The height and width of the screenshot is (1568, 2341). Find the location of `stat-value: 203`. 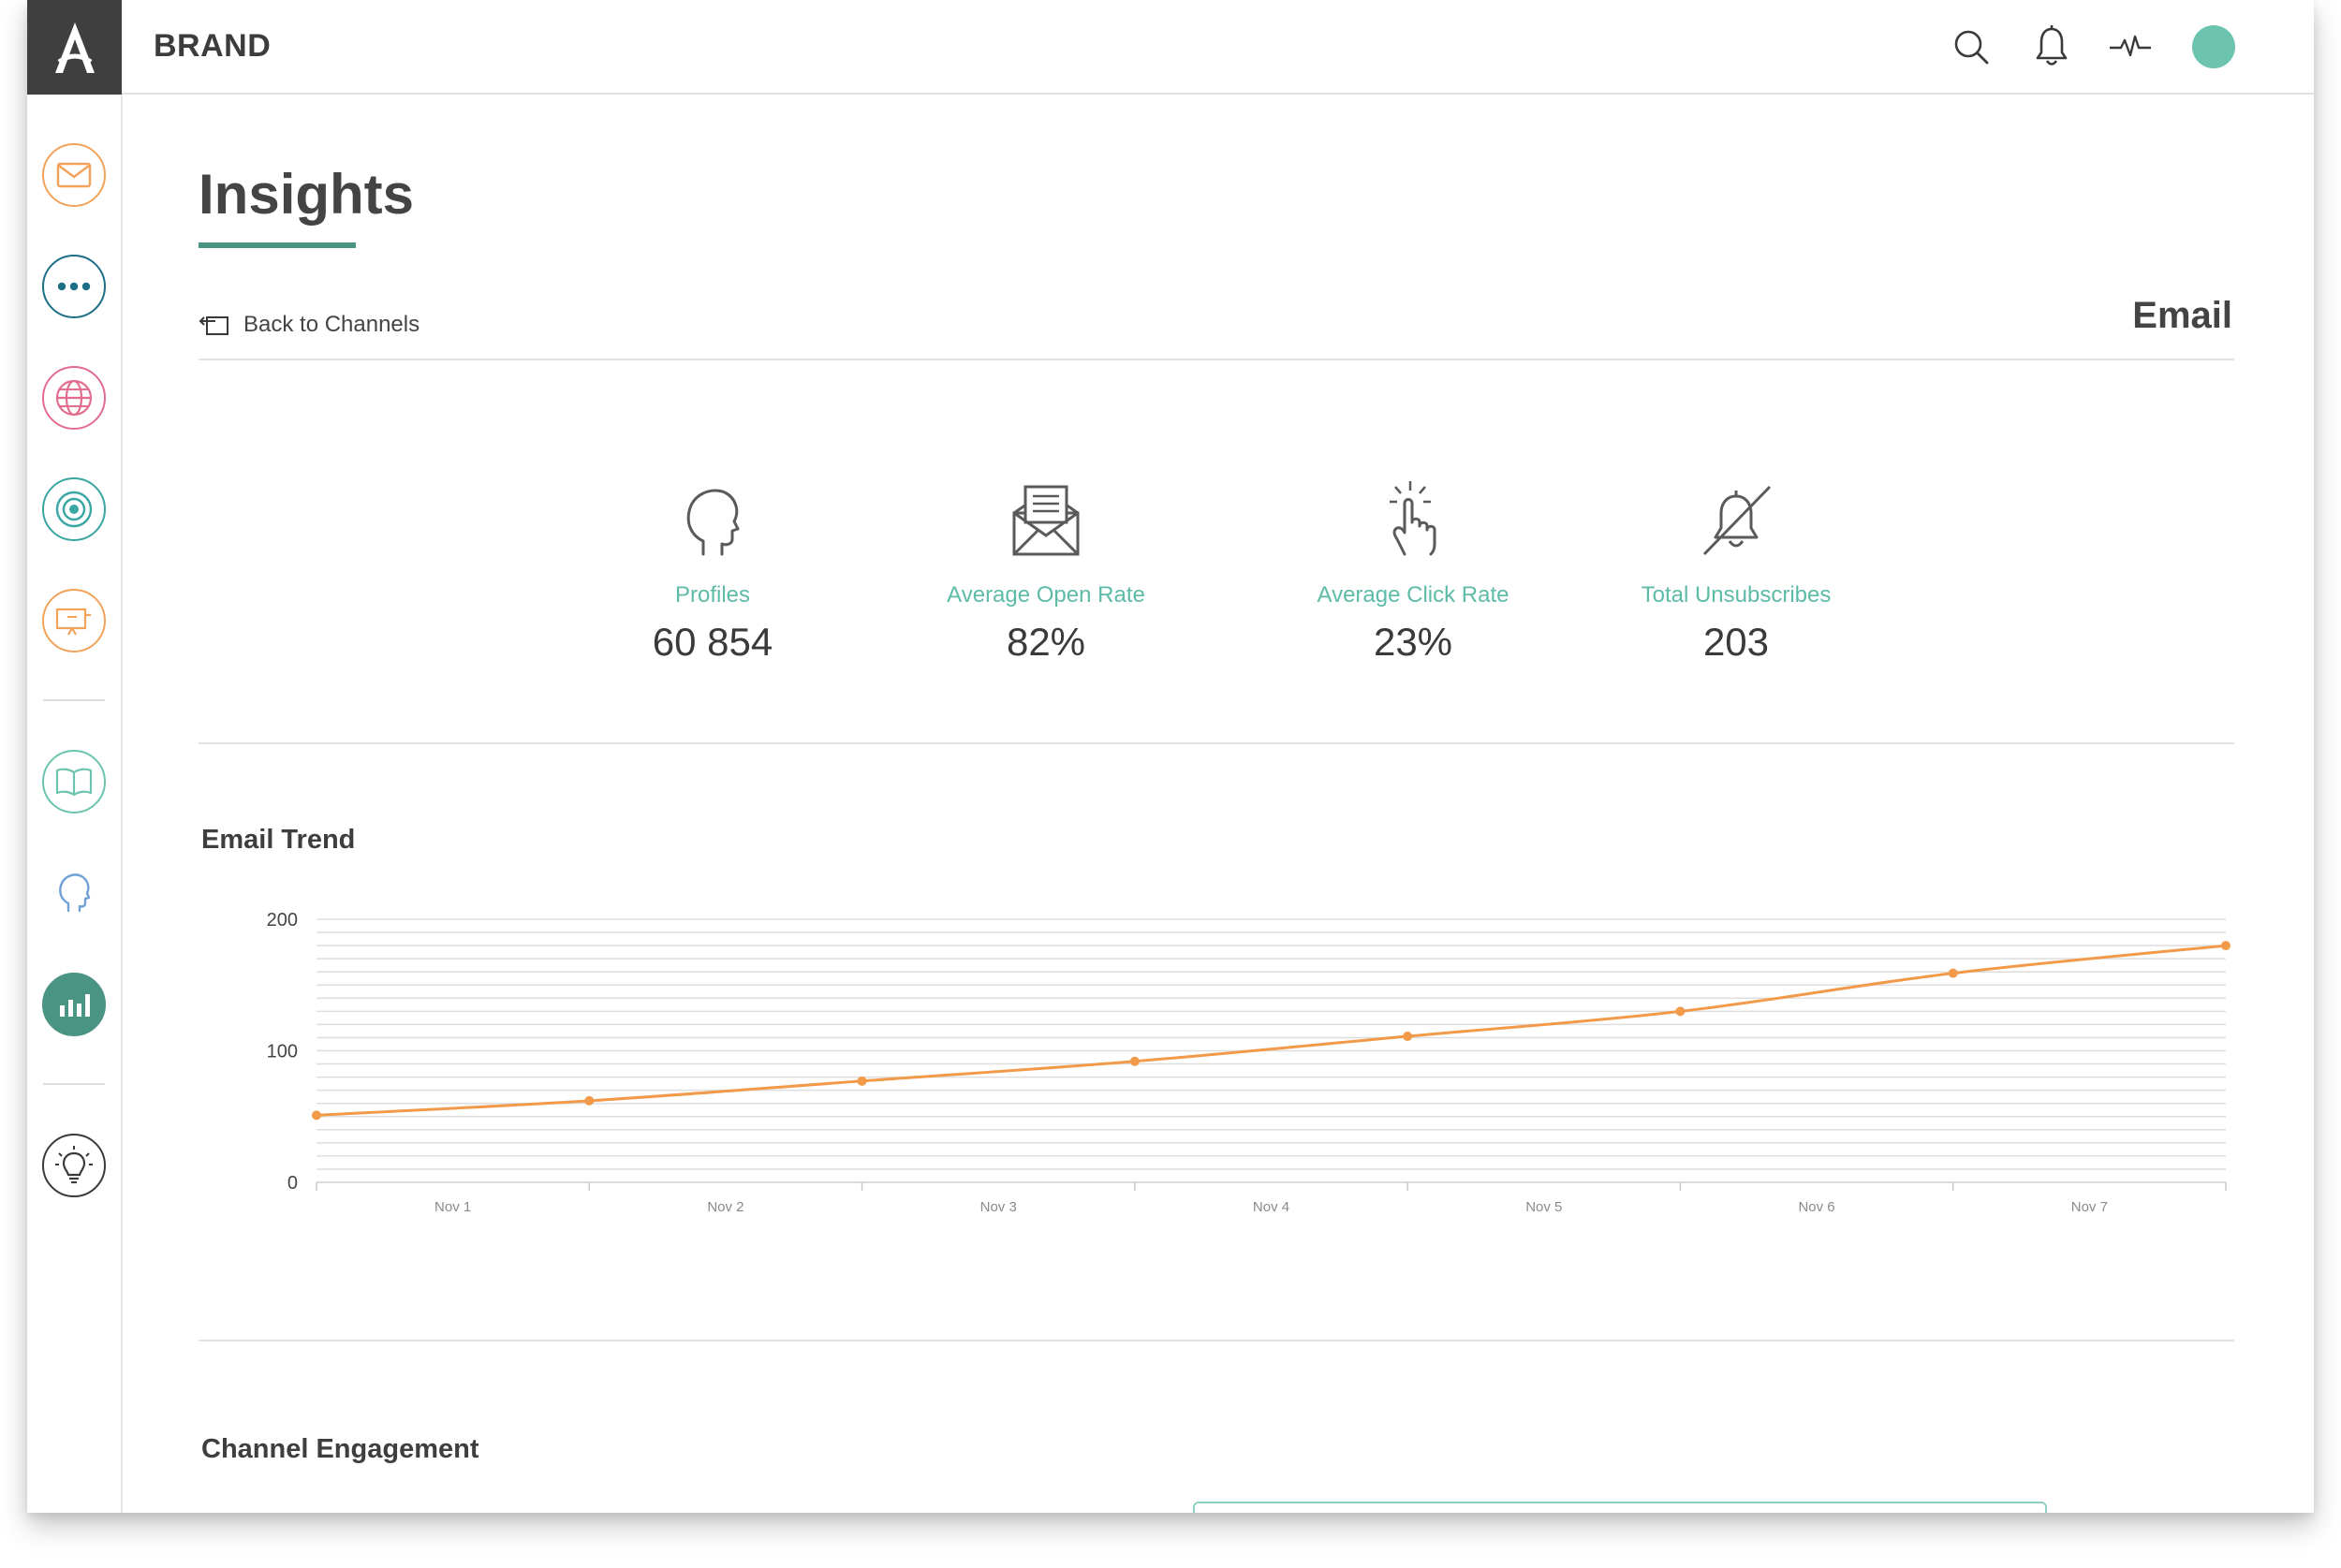

stat-value: 203 is located at coordinates (1736, 642).